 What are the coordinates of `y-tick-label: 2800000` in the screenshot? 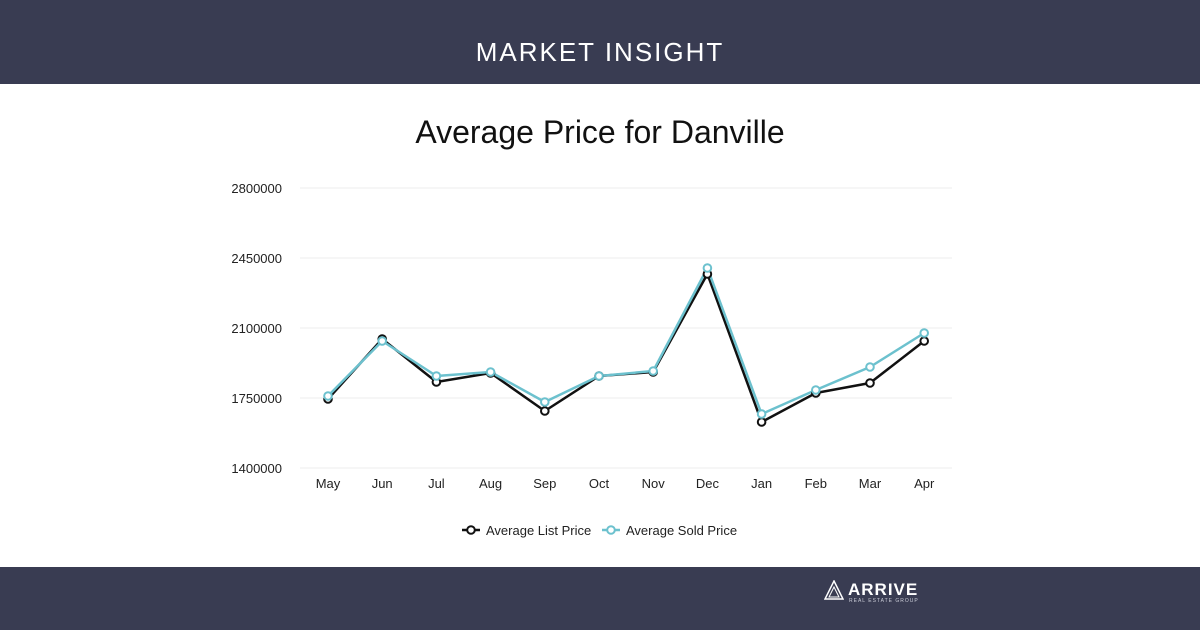 It's located at (256, 188).